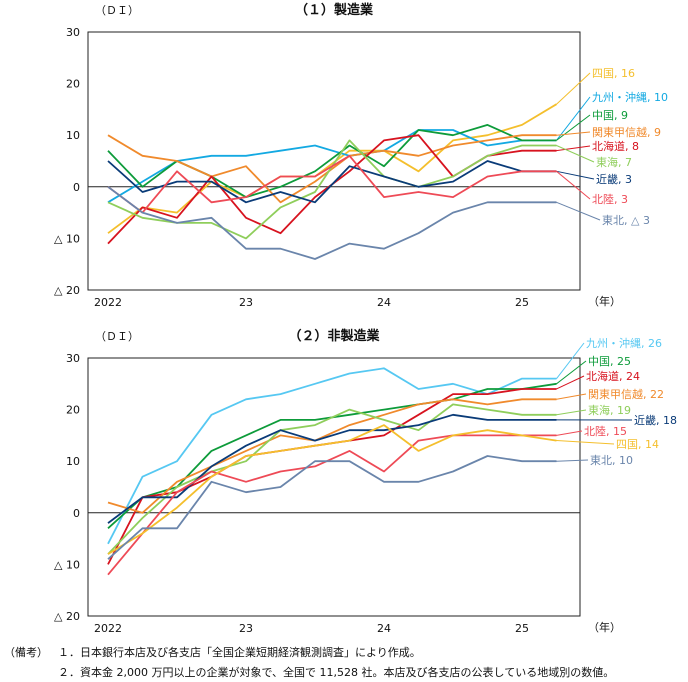 This screenshot has height=682, width=688. What do you see at coordinates (239, 652) in the screenshot?
I see `note-line-1: １．日本銀行本店及び各支店「全国企業短期経済観測調査」により作成。` at bounding box center [239, 652].